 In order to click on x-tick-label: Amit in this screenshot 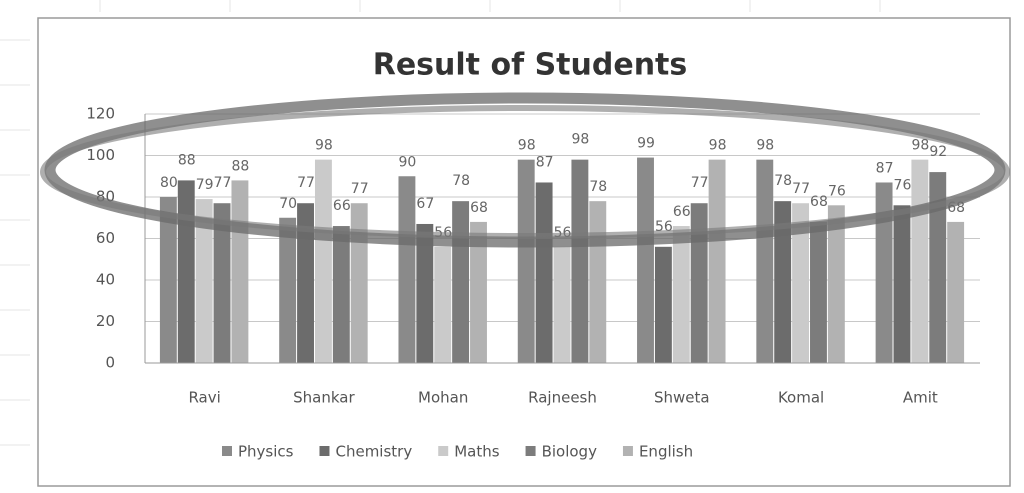, I will do `click(920, 398)`.